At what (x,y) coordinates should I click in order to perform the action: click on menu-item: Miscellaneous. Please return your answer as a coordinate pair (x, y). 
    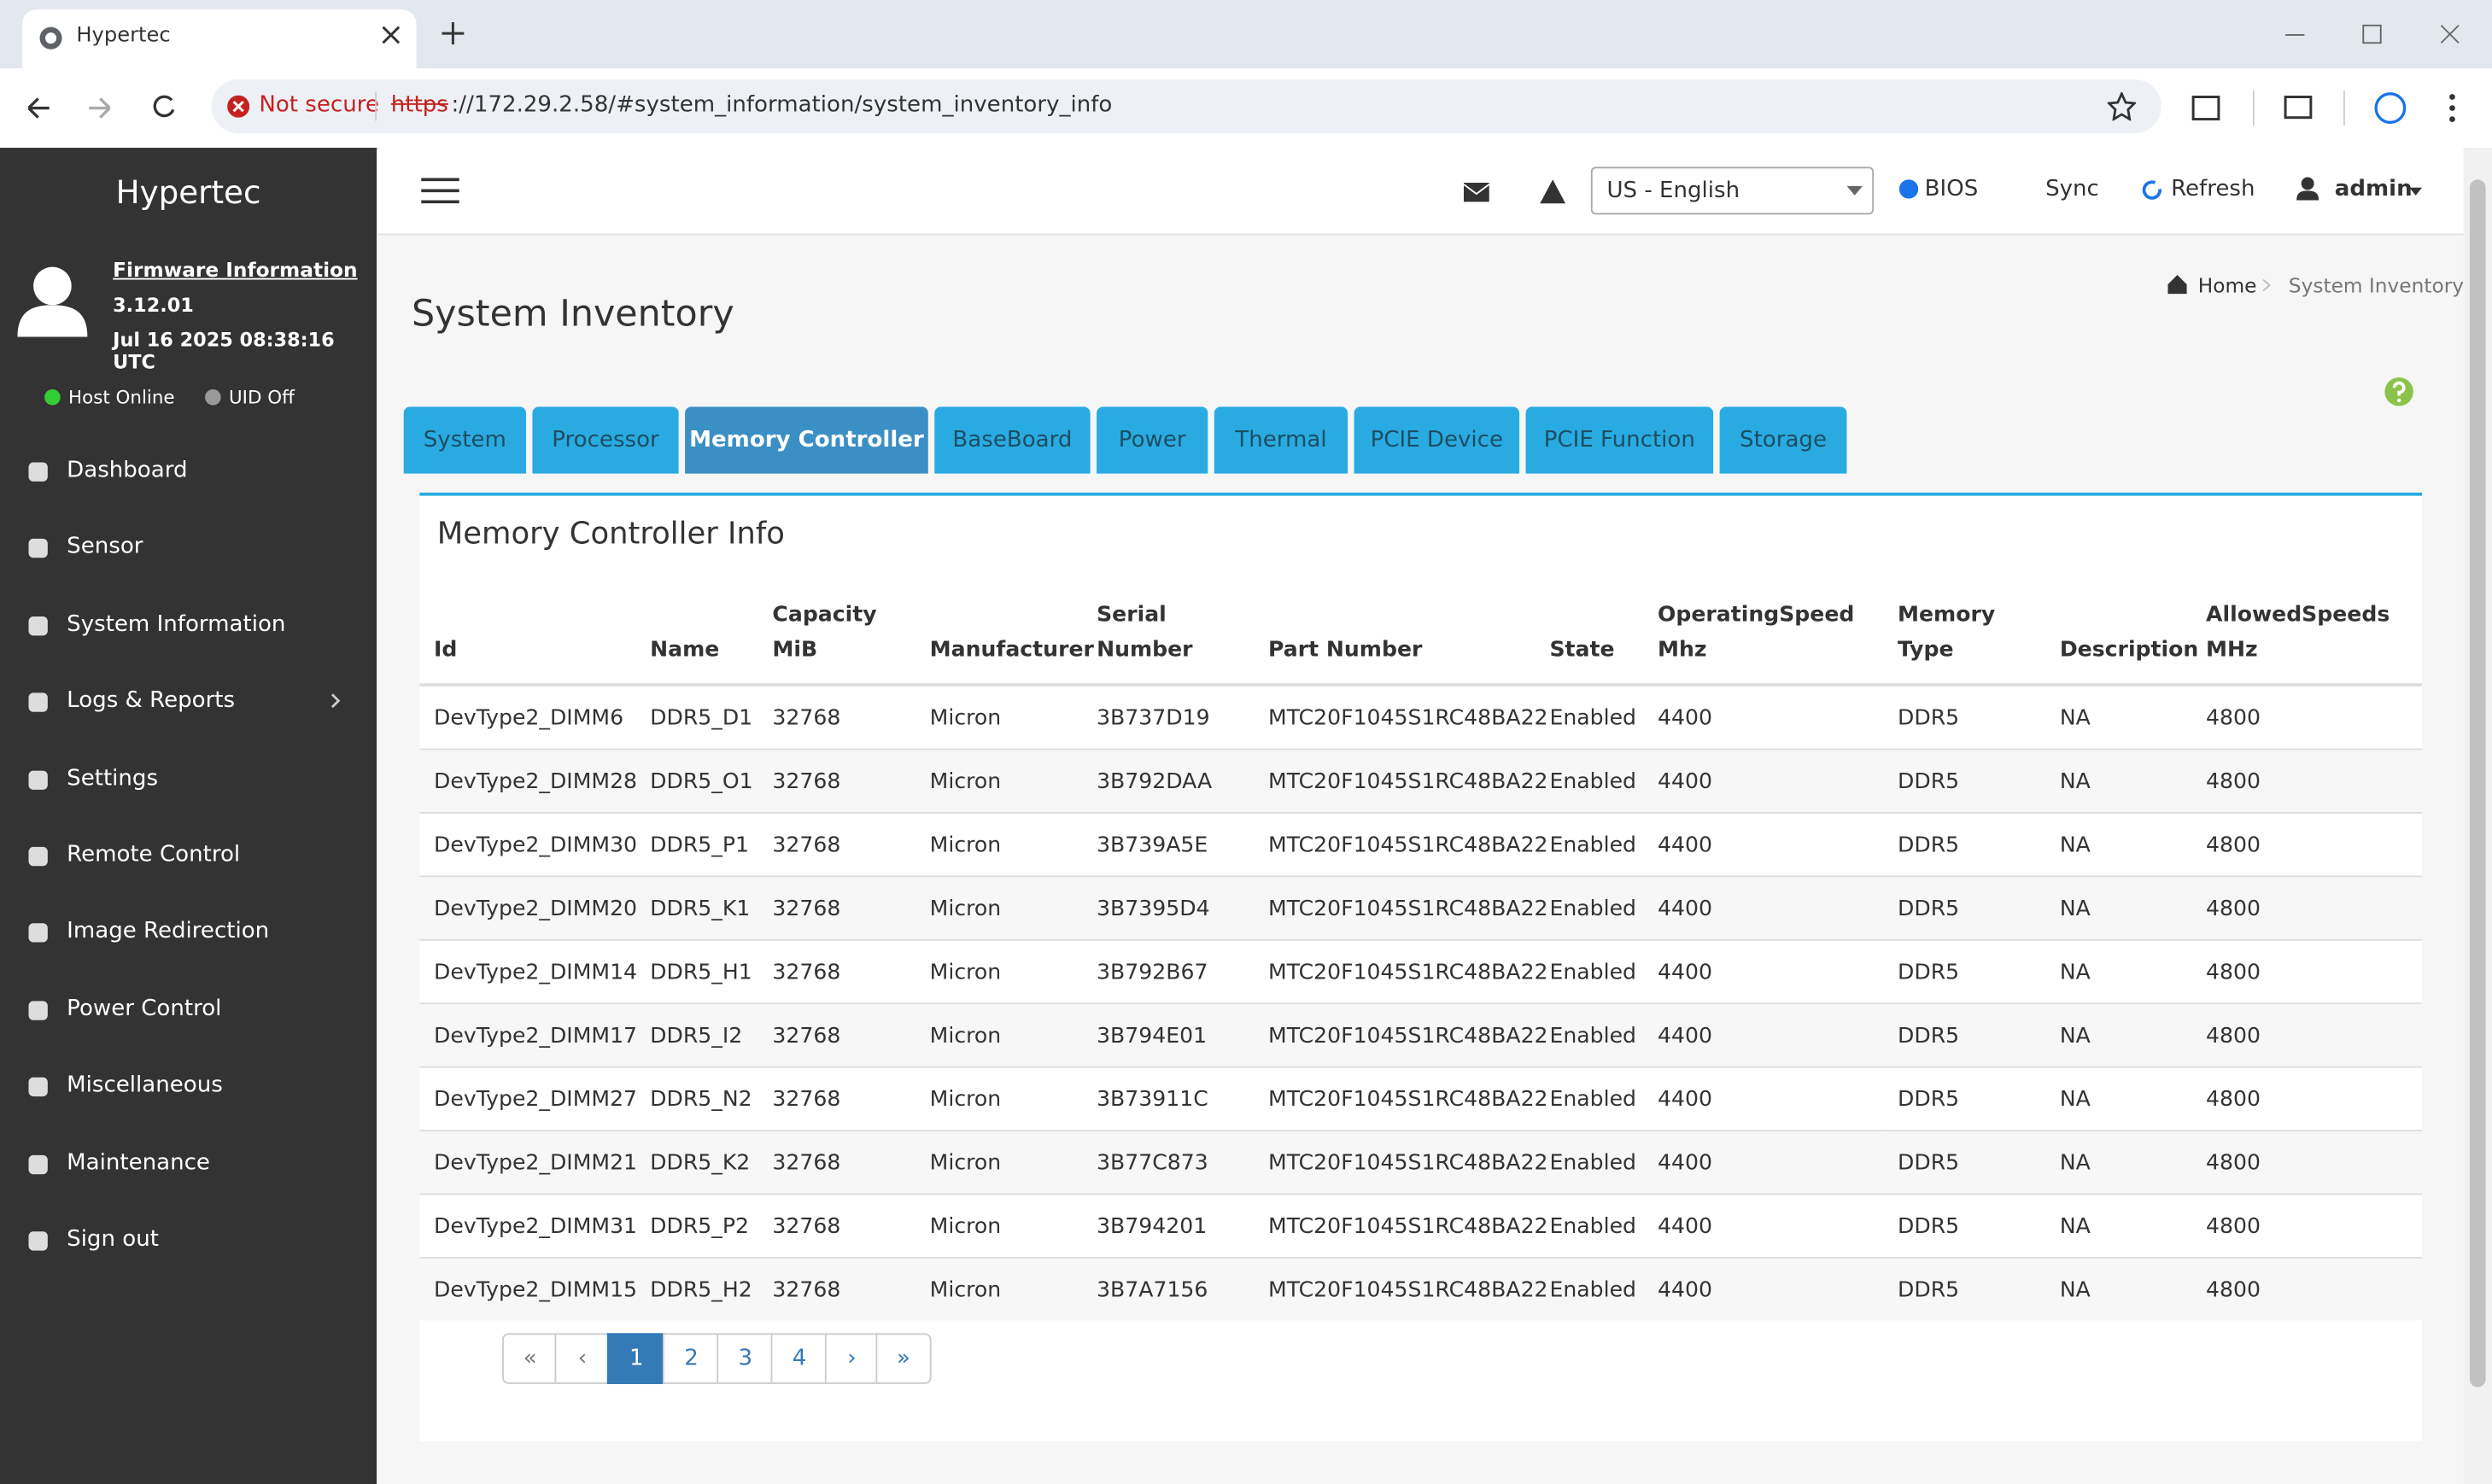
    Looking at the image, I should click on (188, 1087).